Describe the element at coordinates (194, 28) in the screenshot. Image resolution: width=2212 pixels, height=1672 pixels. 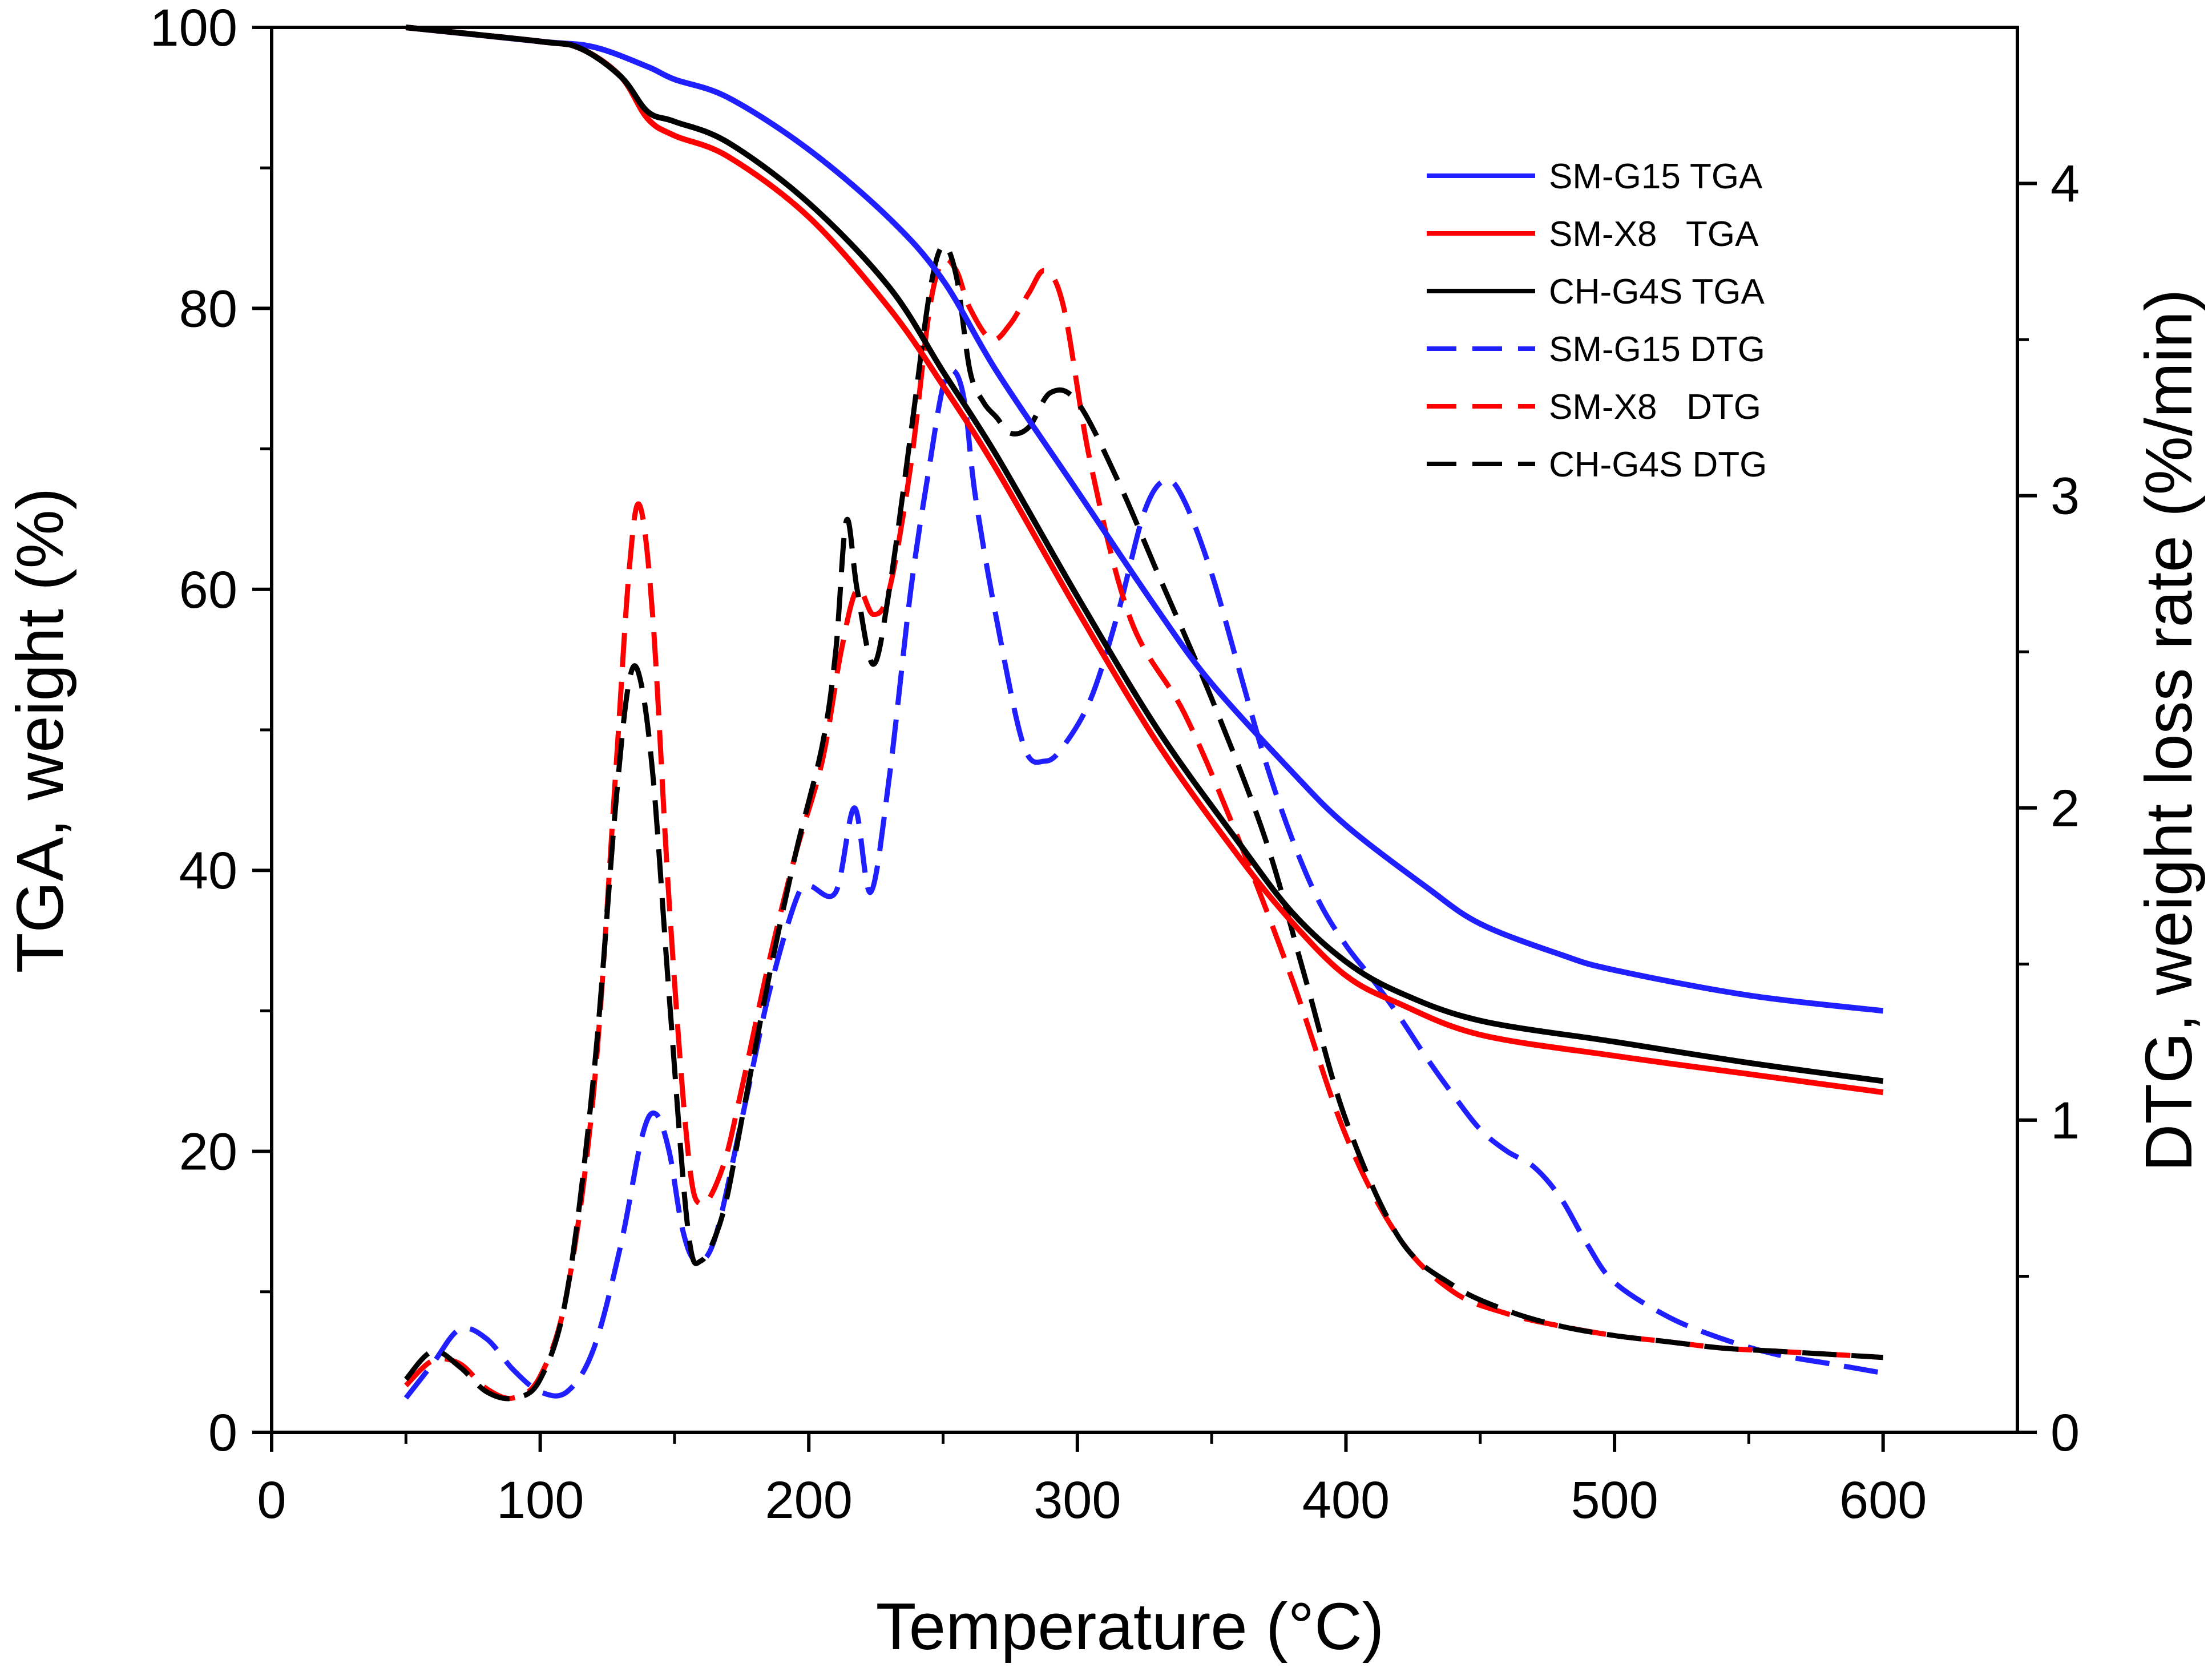
I see `y-tick-label: 100` at that location.